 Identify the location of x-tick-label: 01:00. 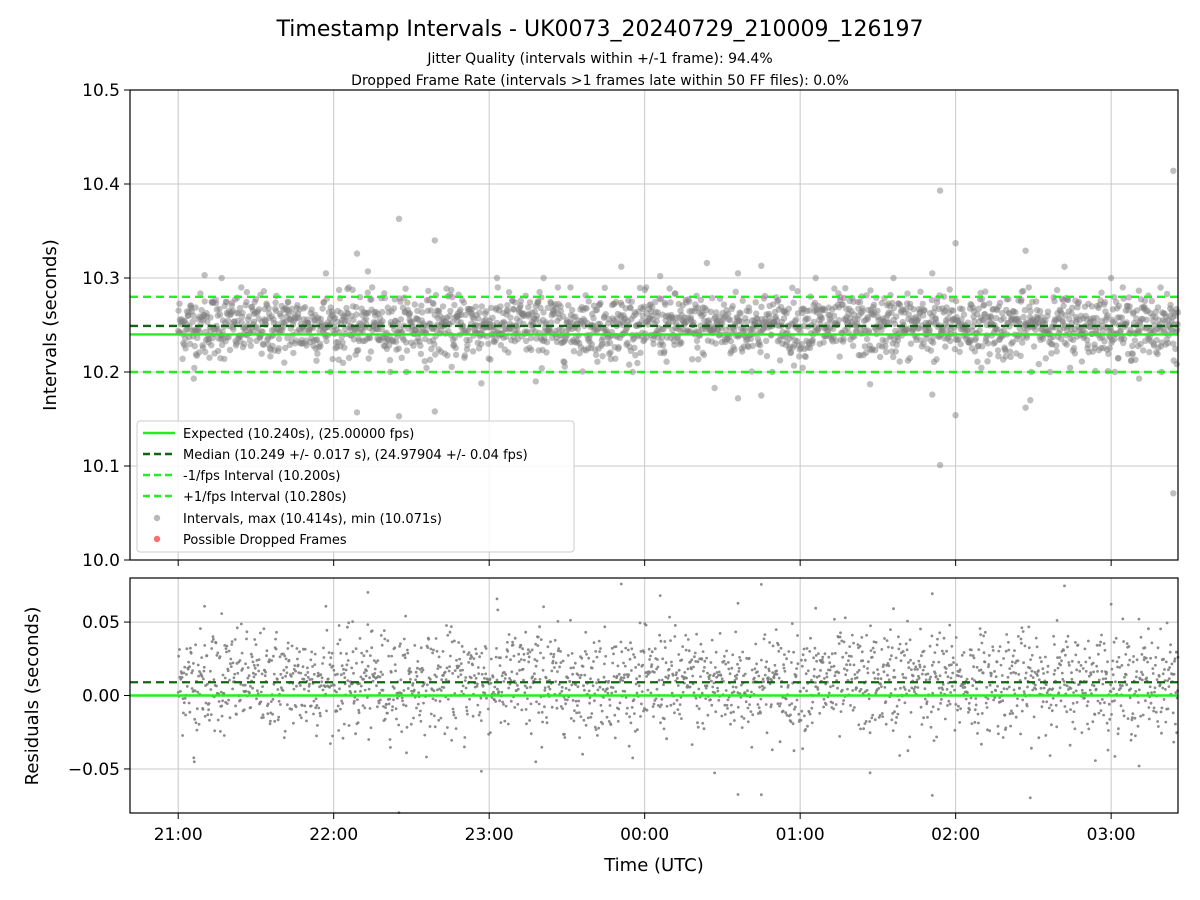
(800, 835).